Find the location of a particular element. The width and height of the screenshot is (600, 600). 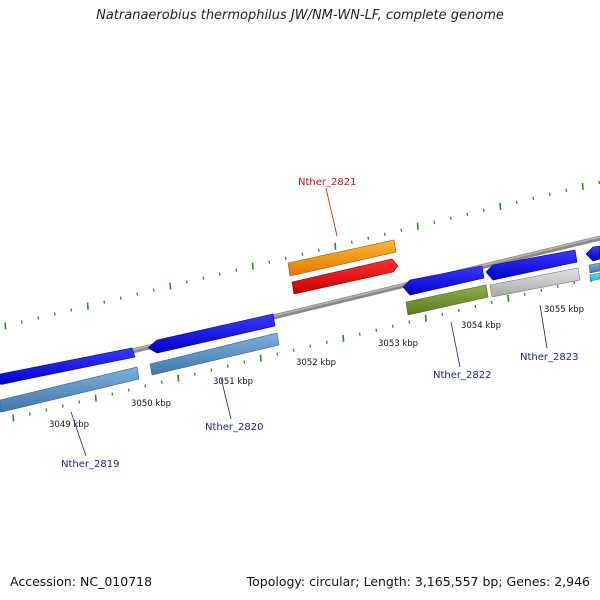

gene-partial-right is located at coordinates (592, 253).